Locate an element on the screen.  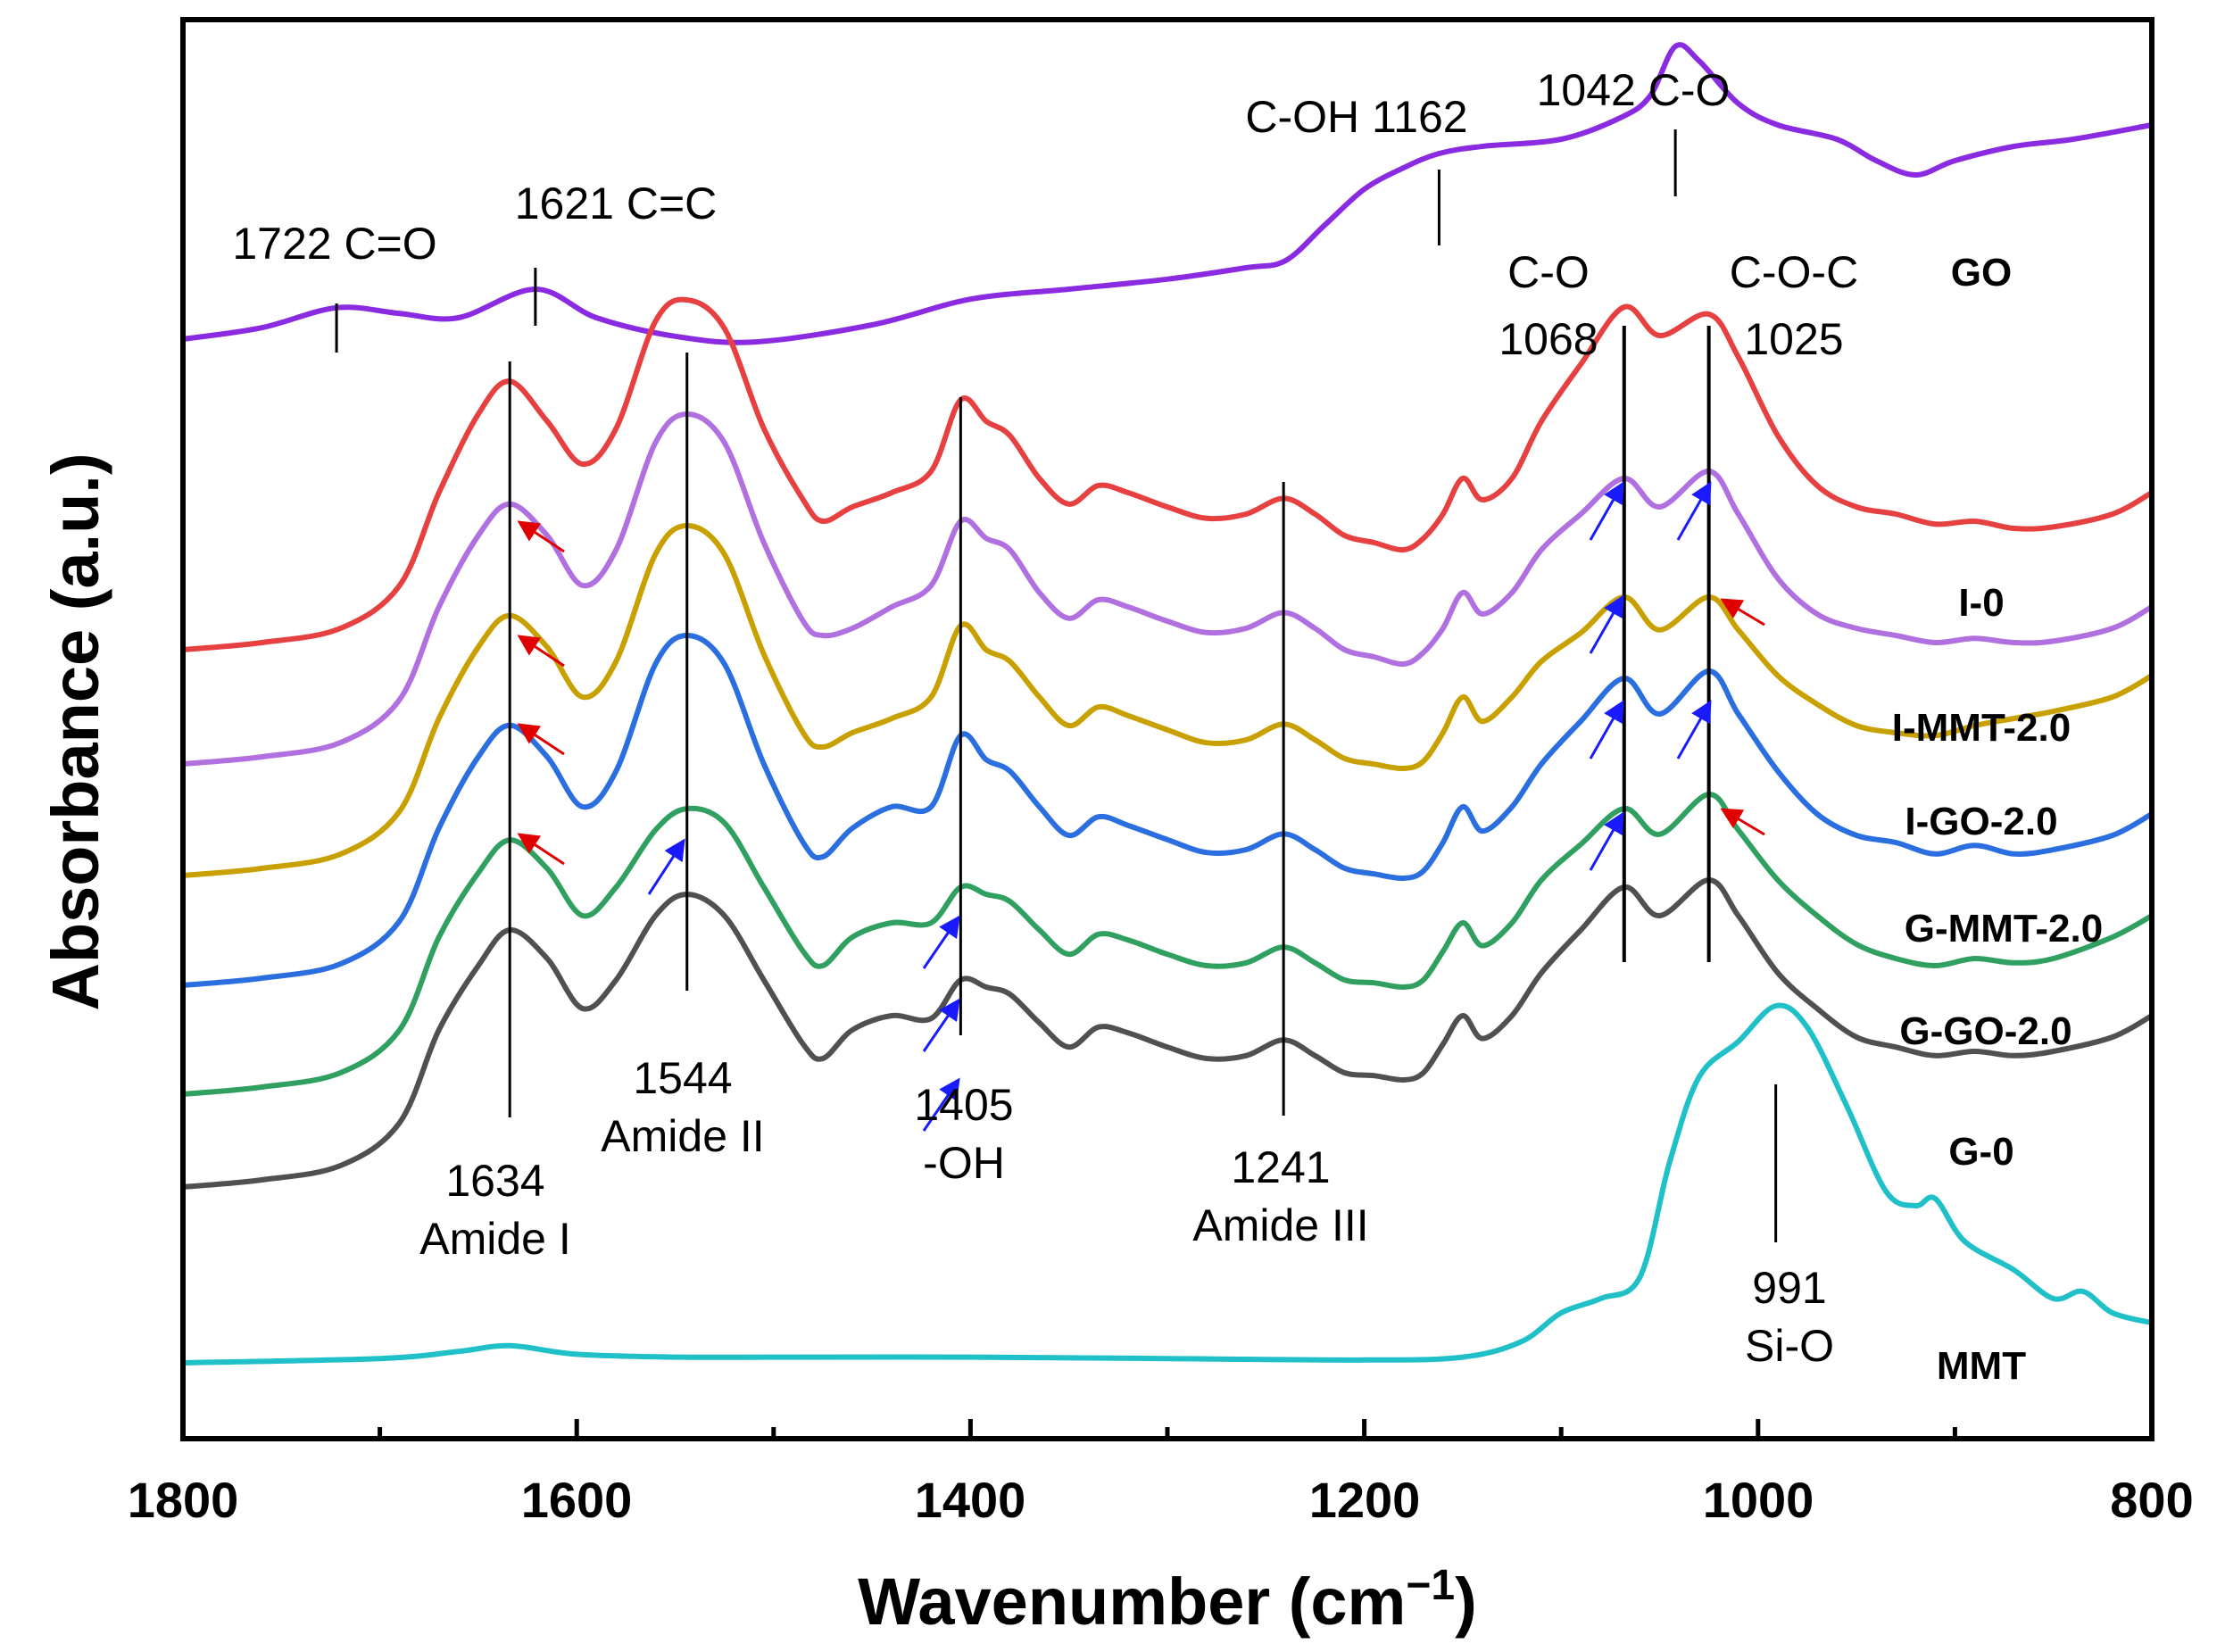
series-label-g-0: G-0 is located at coordinates (1980, 1152).